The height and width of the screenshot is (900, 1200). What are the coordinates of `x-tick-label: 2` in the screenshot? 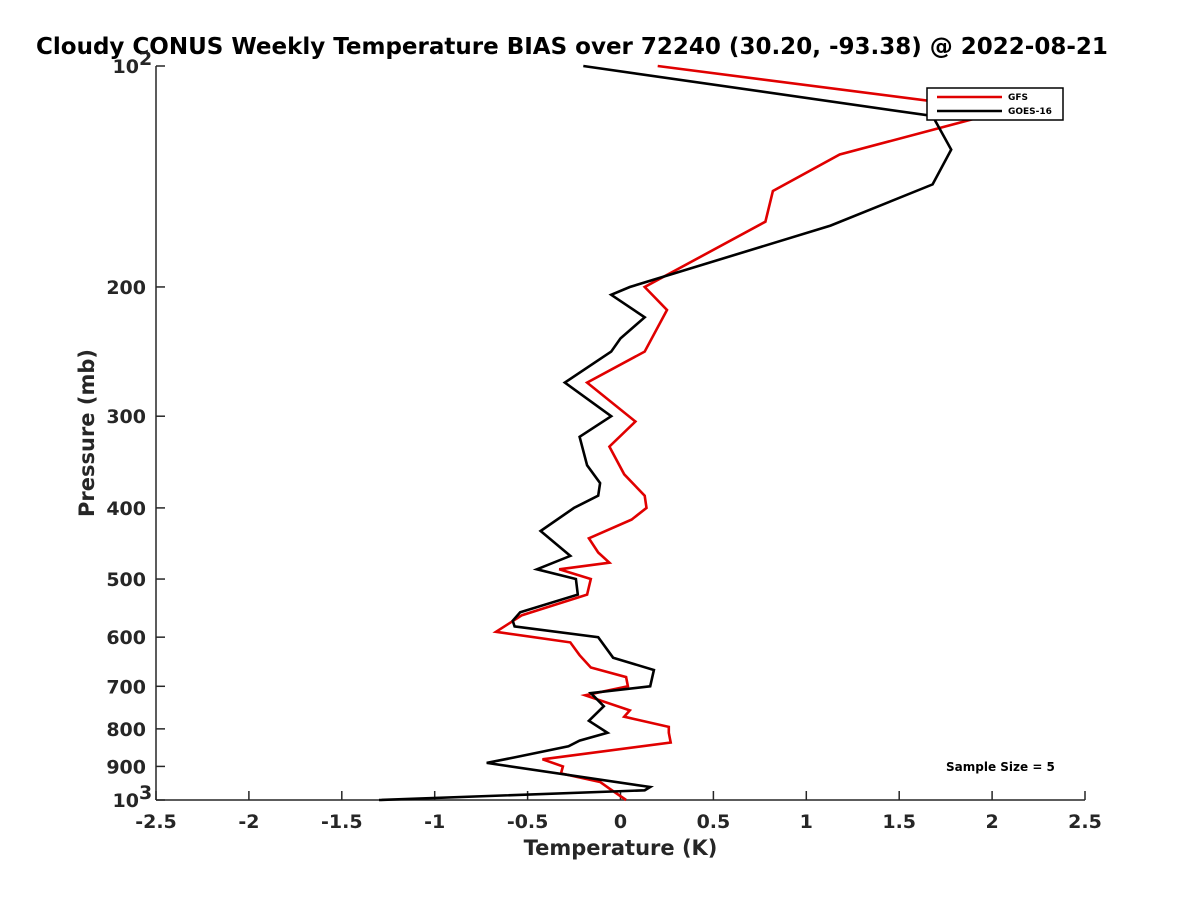 It's located at (991, 822).